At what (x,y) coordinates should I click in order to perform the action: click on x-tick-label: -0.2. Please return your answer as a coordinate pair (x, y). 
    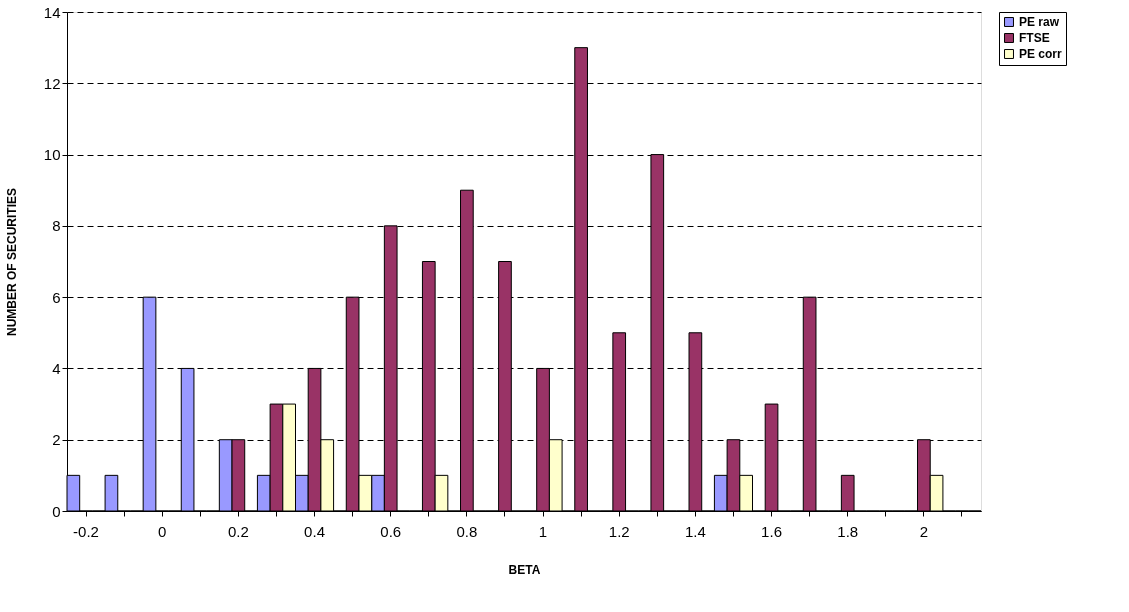
    Looking at the image, I should click on (86, 531).